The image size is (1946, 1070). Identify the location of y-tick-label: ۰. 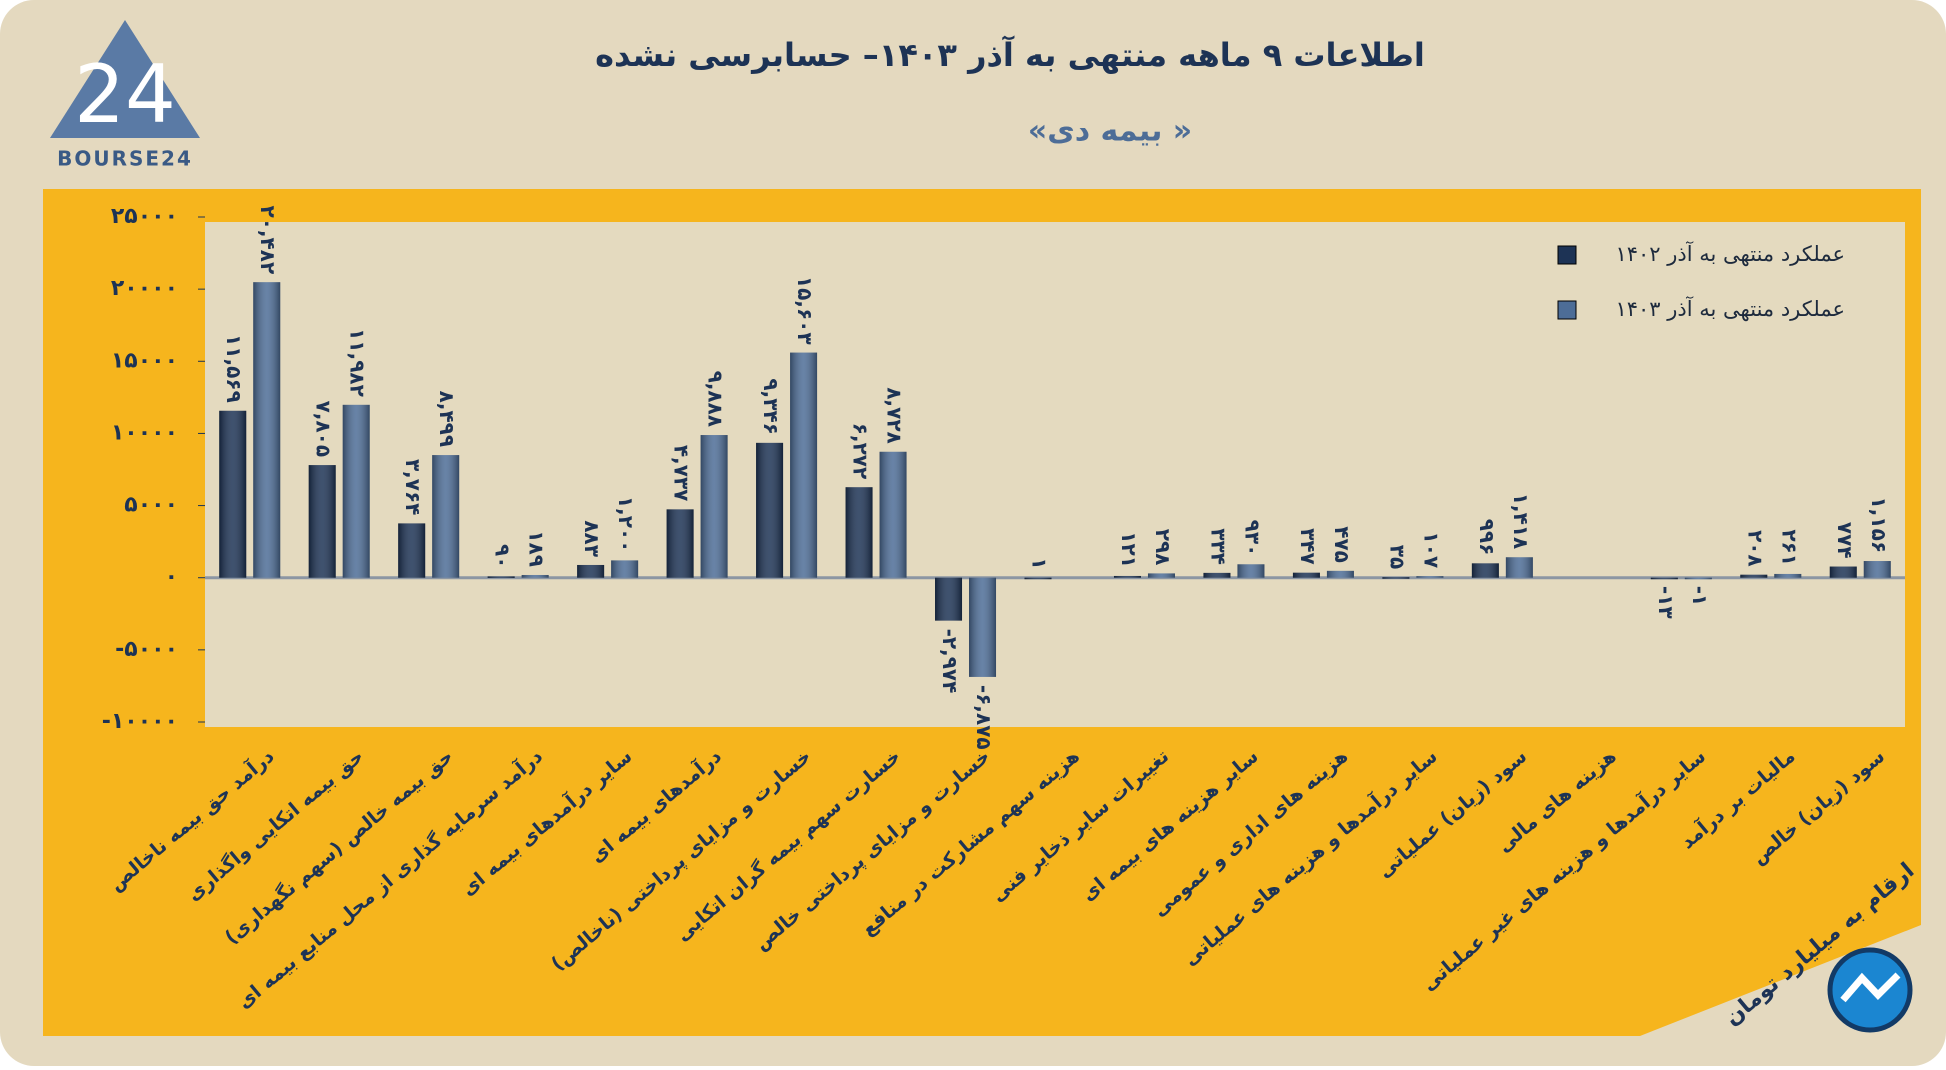
(171, 577).